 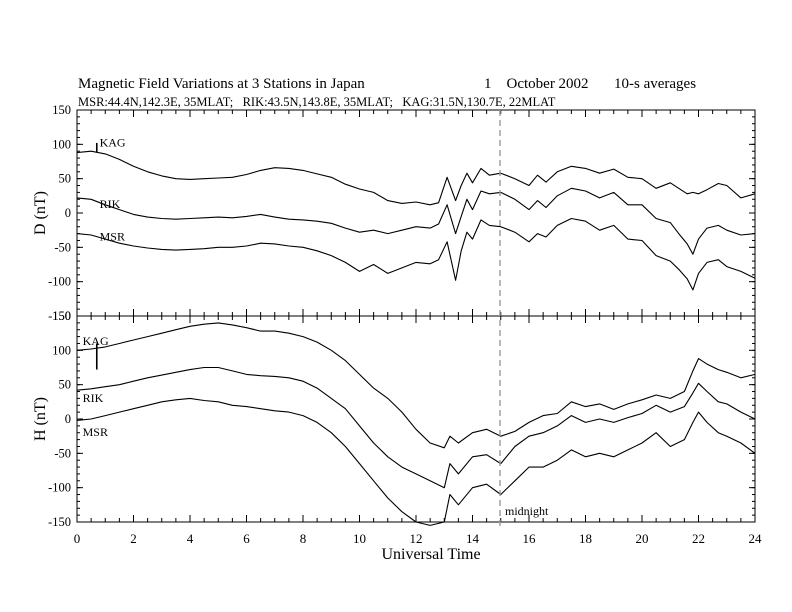 I want to click on x-tick-label: 0, so click(x=77, y=538).